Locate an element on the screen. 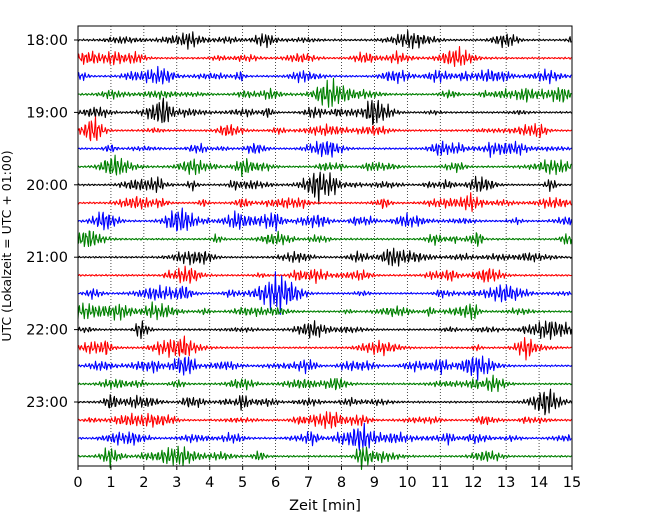 The image size is (650, 520). y-tick-label-2: 20:00 is located at coordinates (47, 186).